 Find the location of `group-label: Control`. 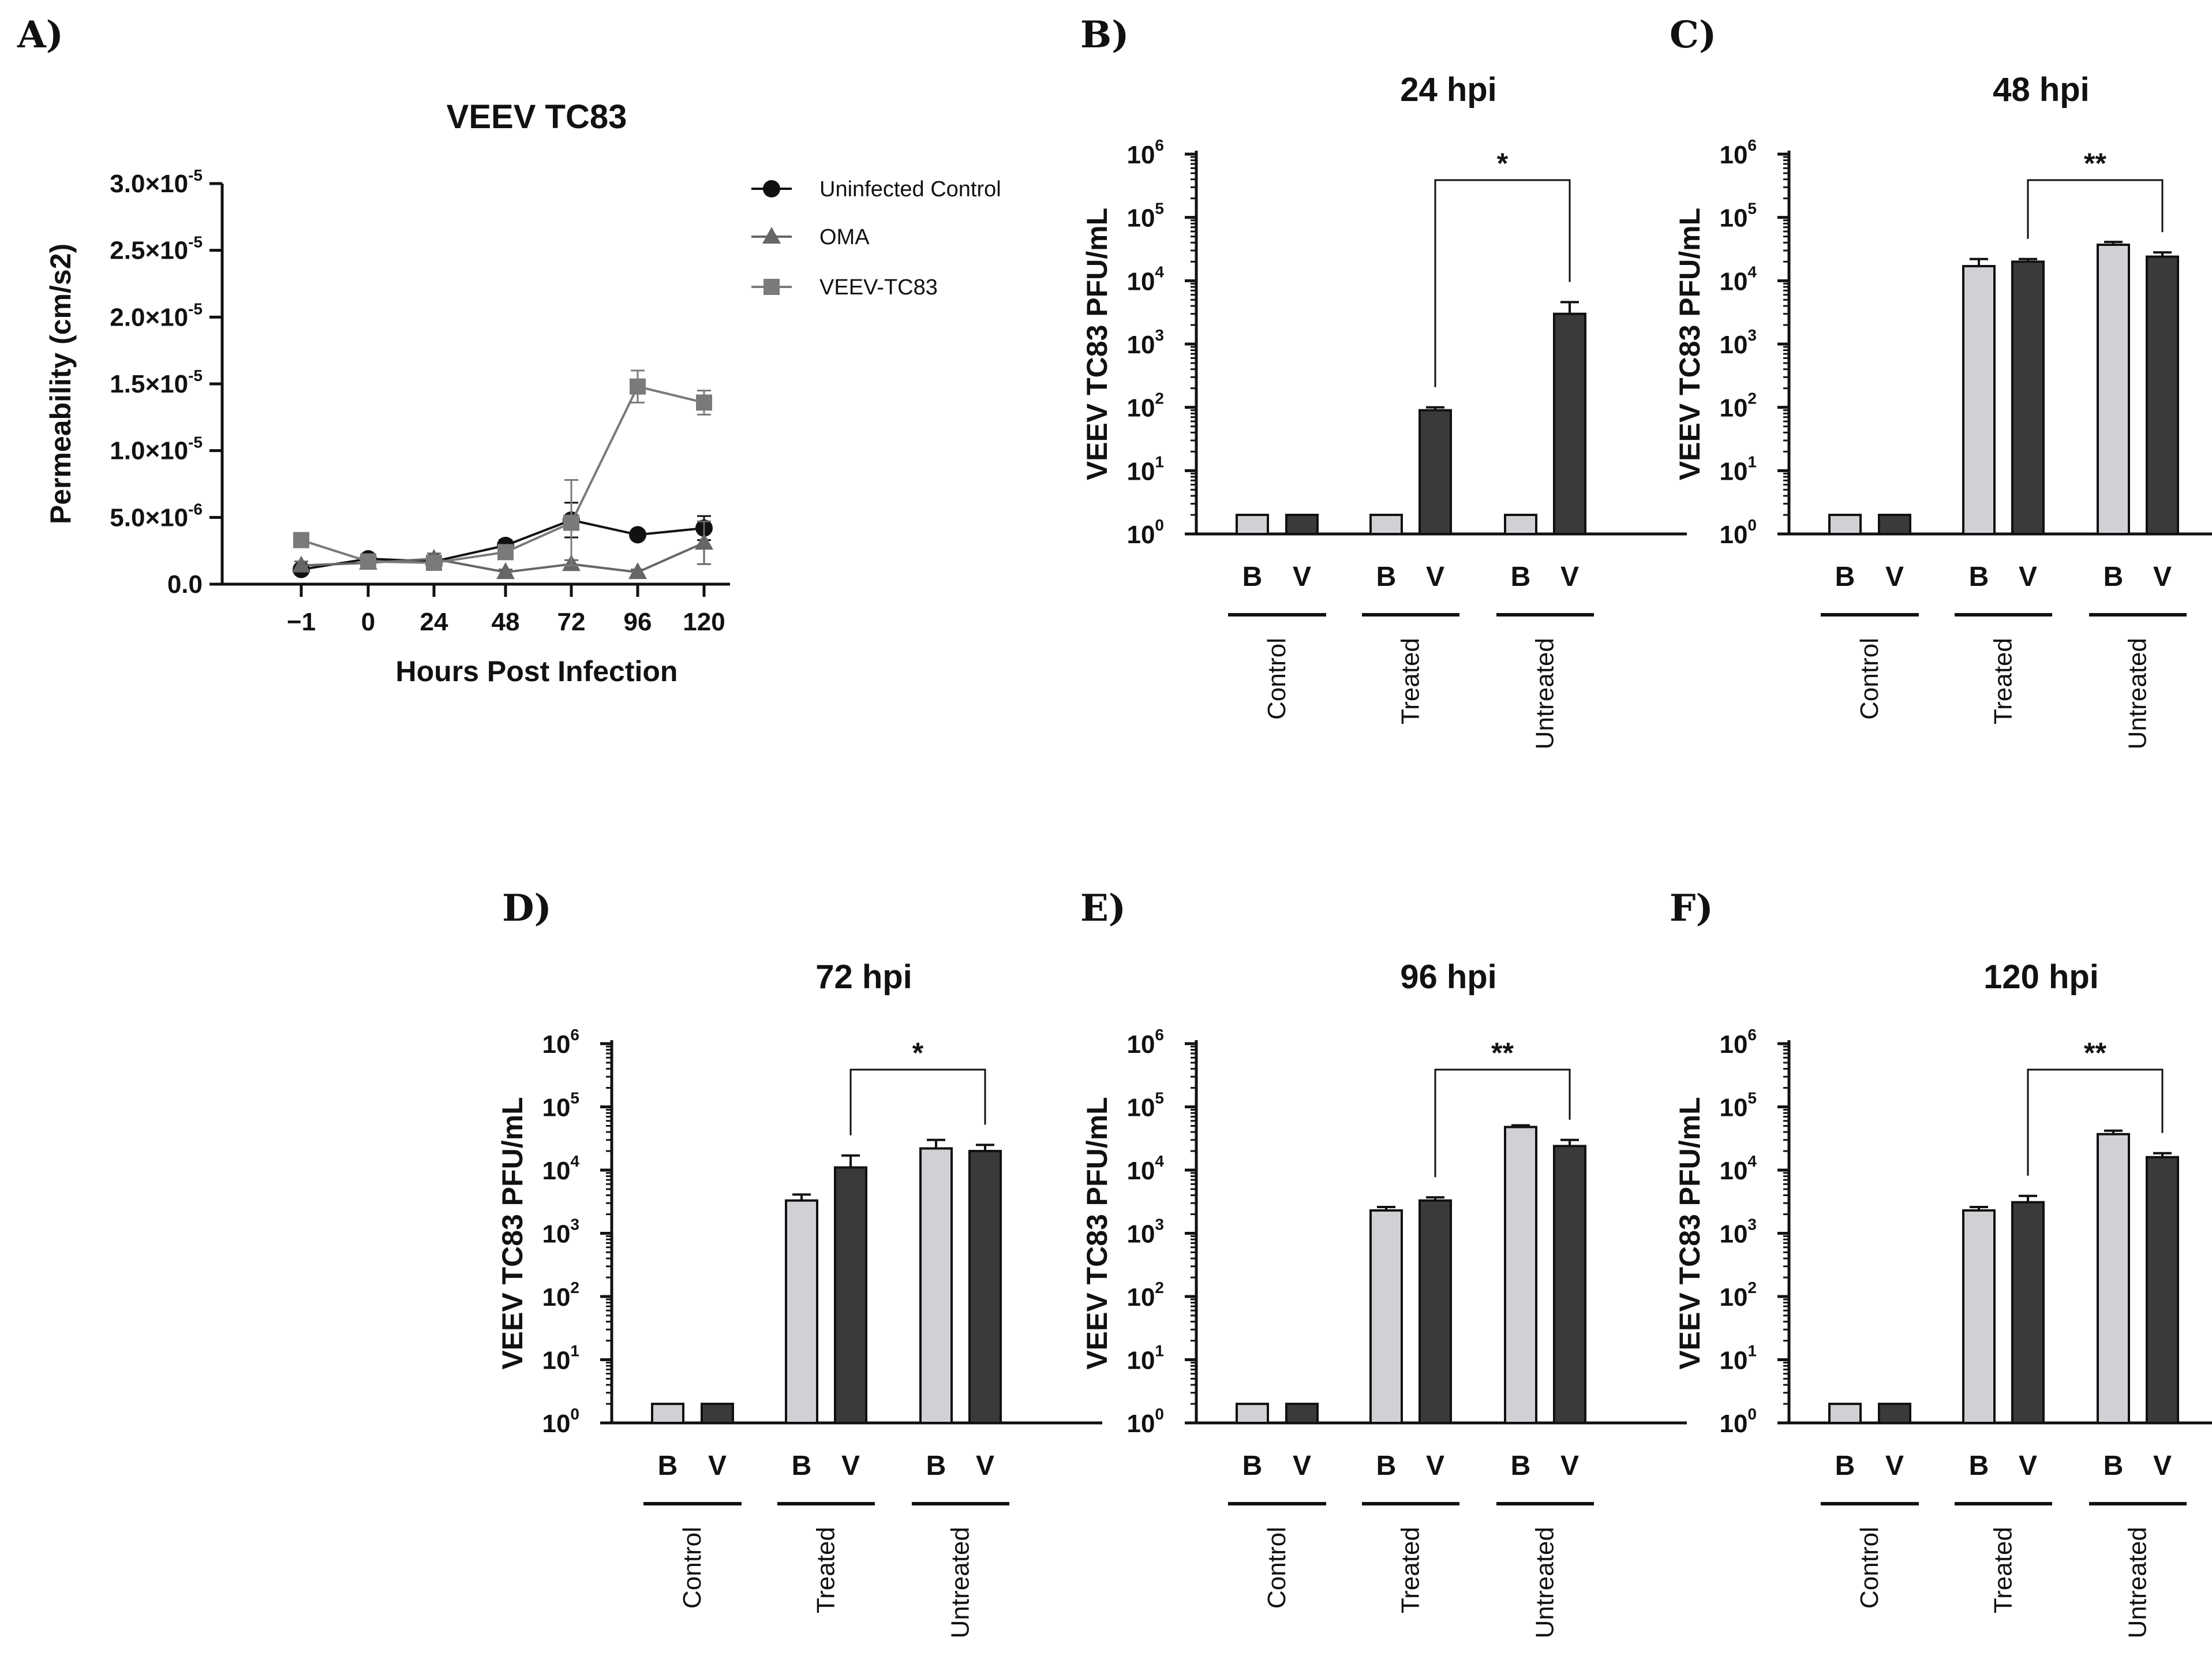

group-label: Control is located at coordinates (1277, 1568).